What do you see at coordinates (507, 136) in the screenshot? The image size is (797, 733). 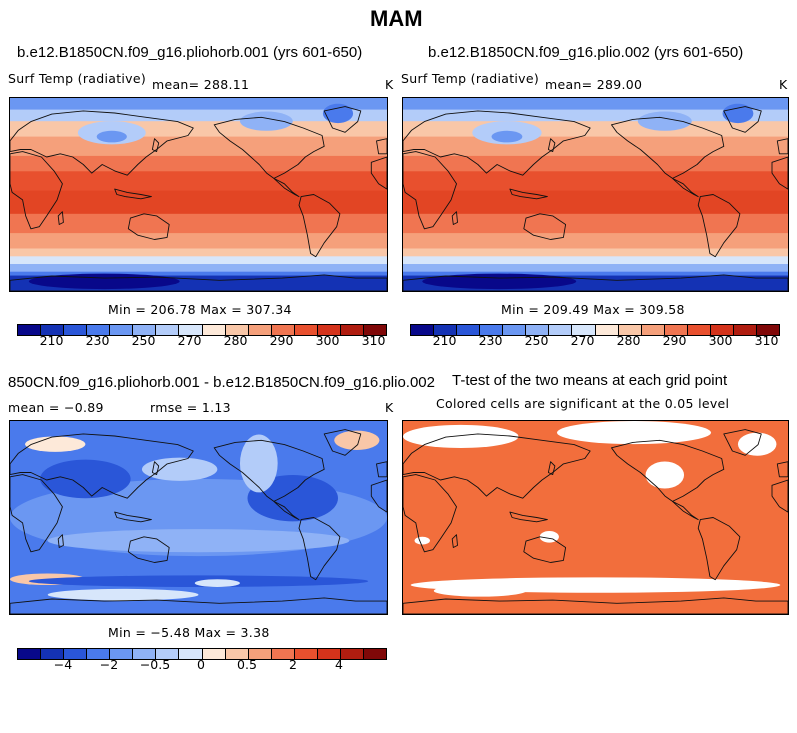 I see `cold-region-tibet` at bounding box center [507, 136].